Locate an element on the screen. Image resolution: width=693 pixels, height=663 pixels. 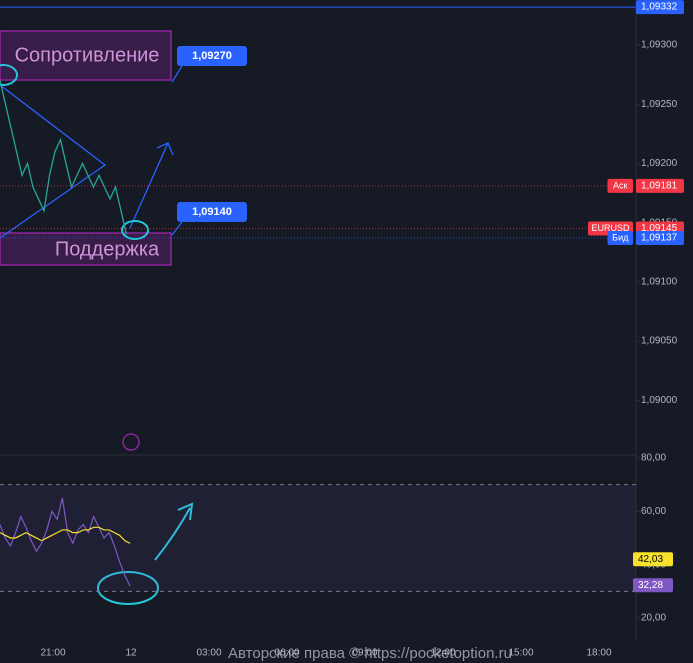
time-tick-label: 03:00 is located at coordinates (208, 653).